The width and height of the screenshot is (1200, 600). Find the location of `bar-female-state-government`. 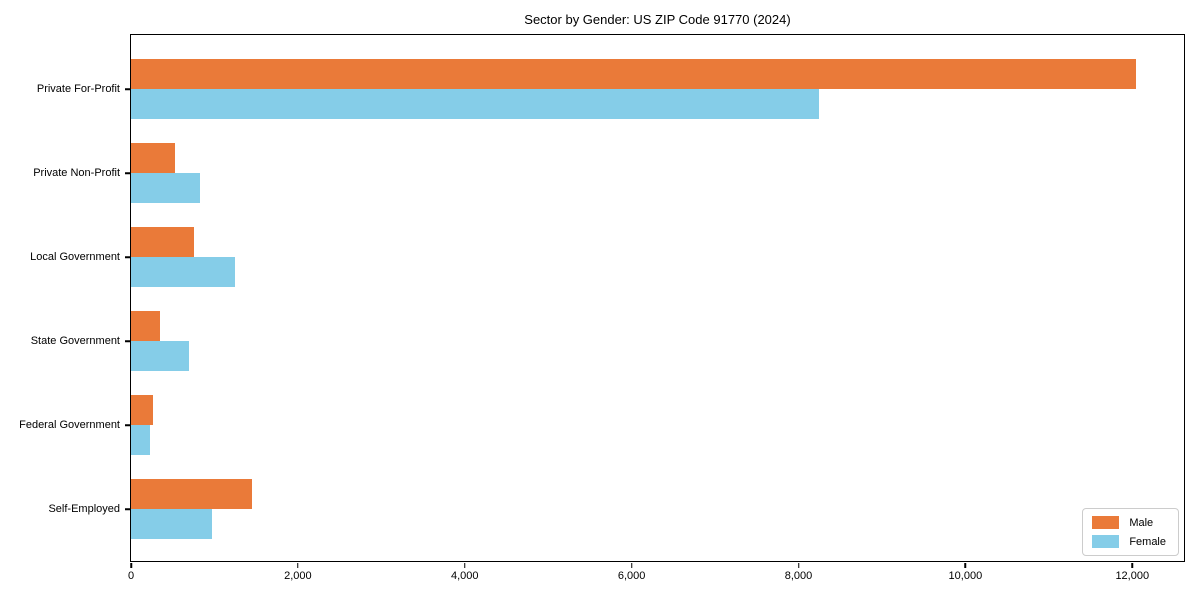

bar-female-state-government is located at coordinates (160, 356).